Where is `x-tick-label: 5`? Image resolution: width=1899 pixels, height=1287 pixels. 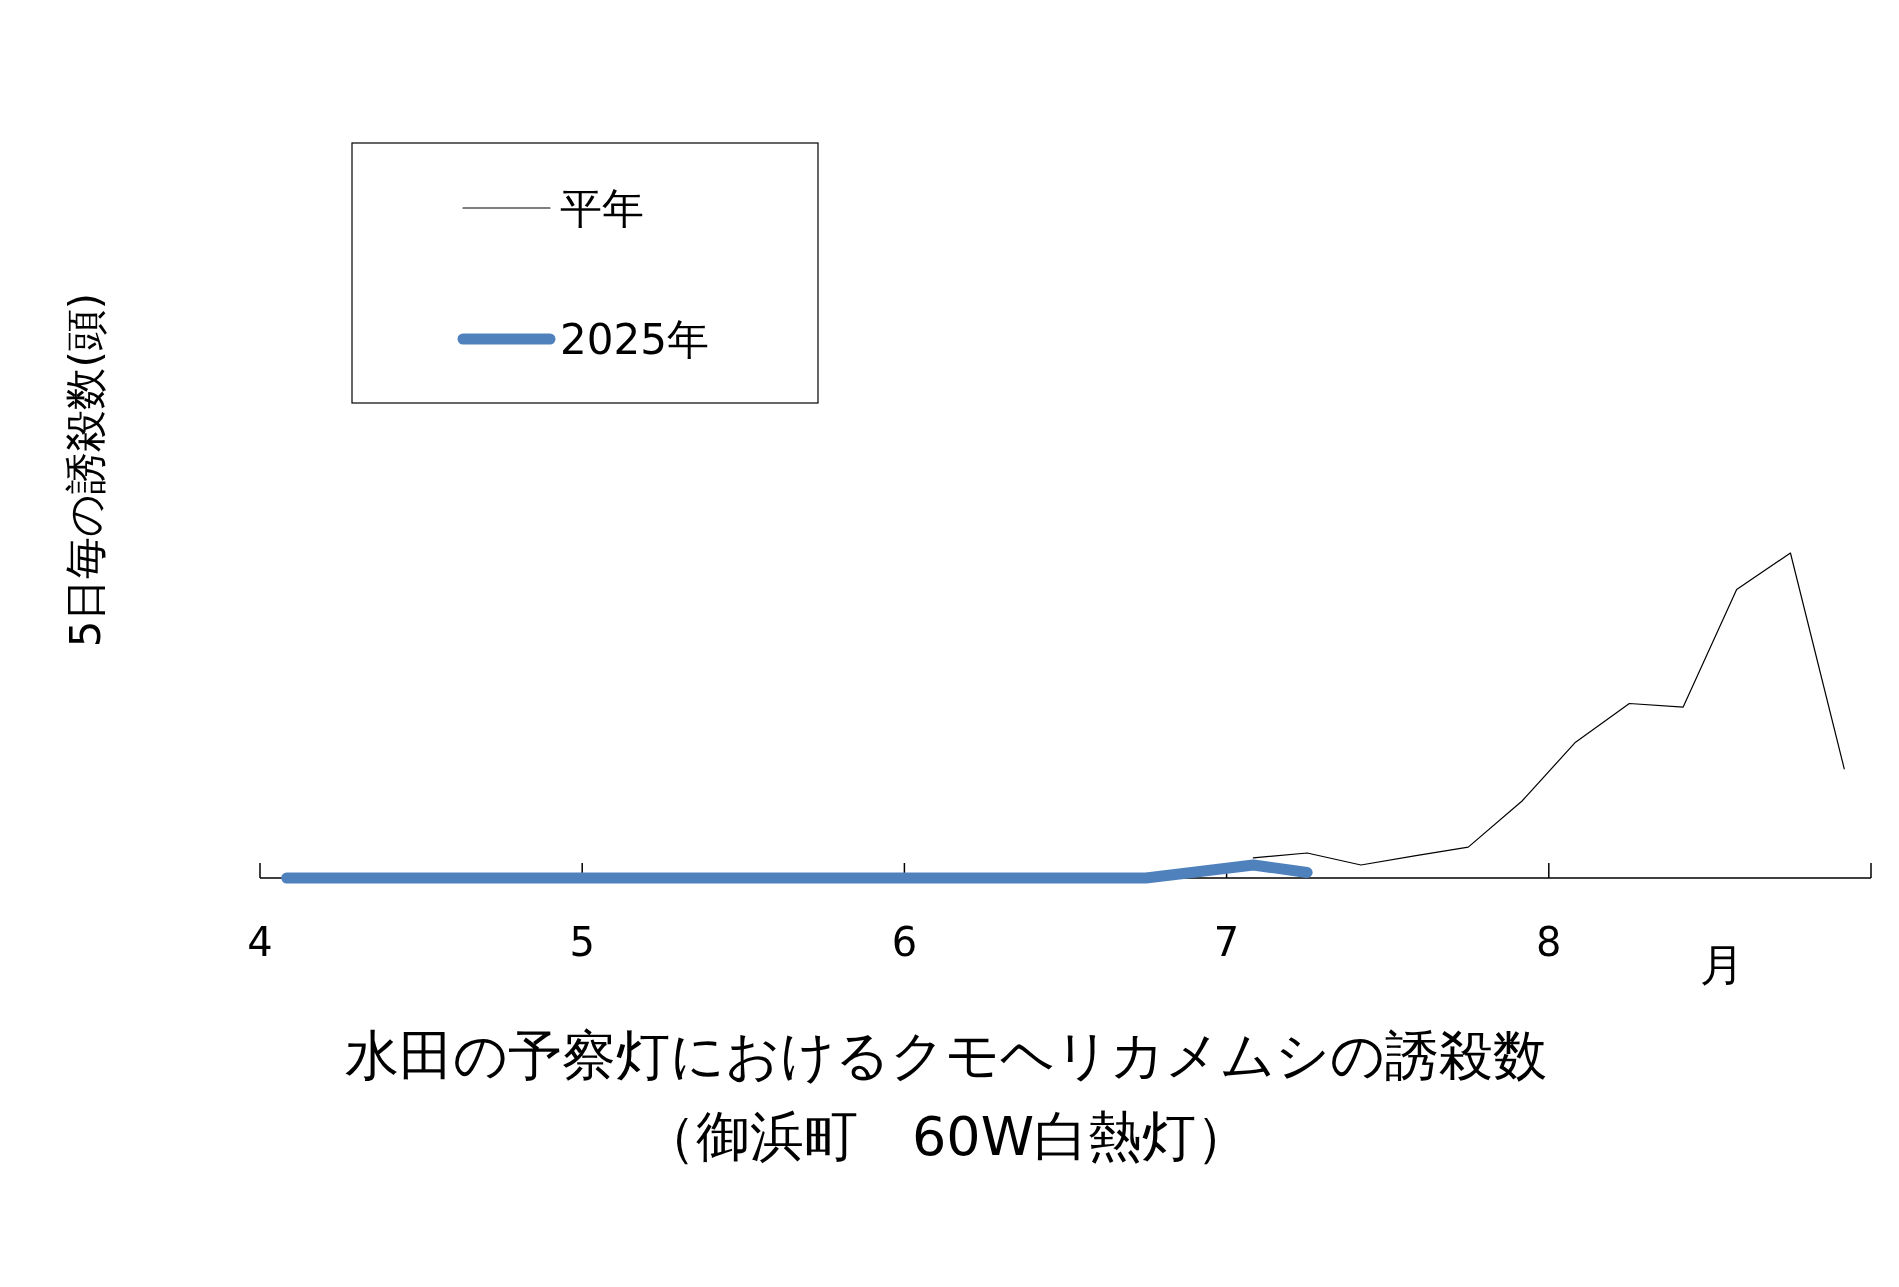 x-tick-label: 5 is located at coordinates (582, 942).